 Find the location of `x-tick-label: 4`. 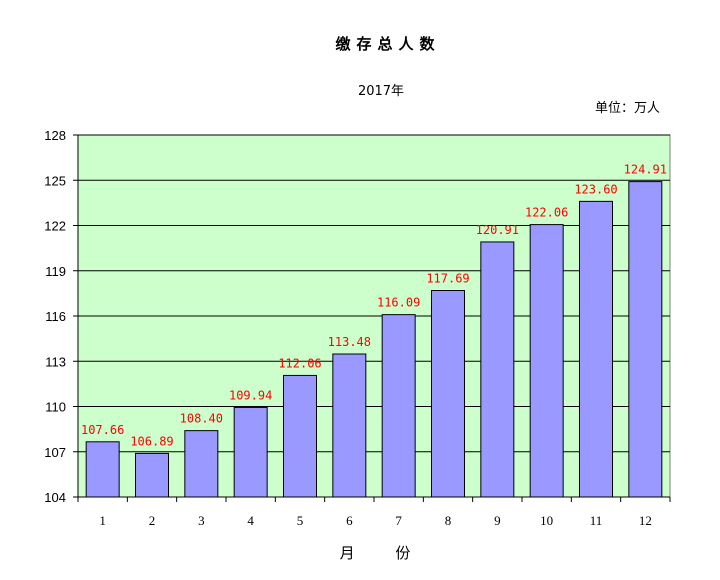

x-tick-label: 4 is located at coordinates (250, 520).